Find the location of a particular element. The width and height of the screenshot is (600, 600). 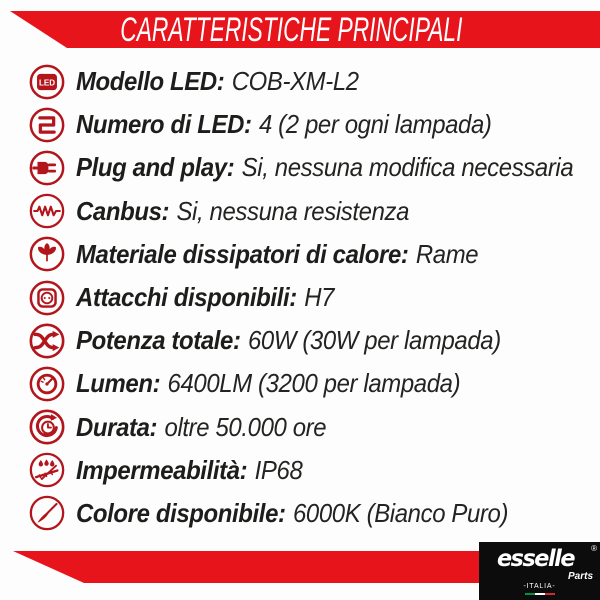

feature-text: Canbus: Si, nessuna resistenza is located at coordinates (242, 211).